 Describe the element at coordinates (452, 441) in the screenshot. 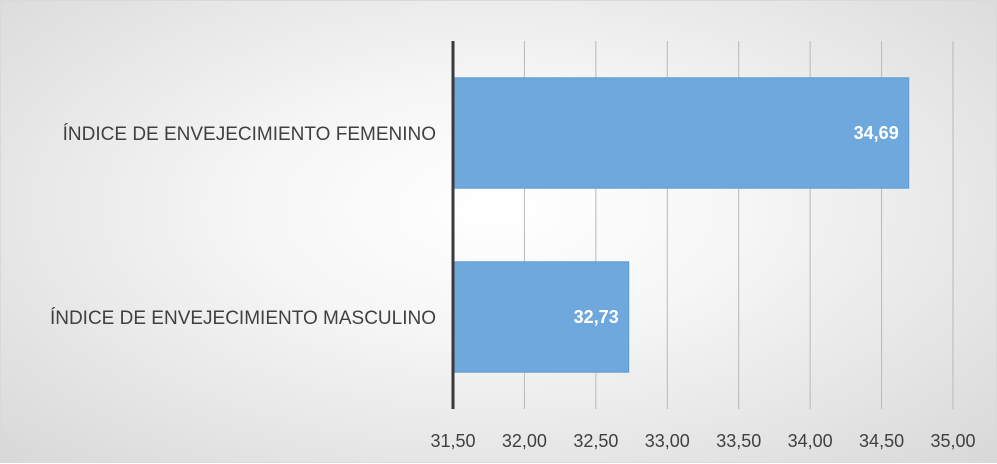

I see `x-tick-label: 31,50` at that location.